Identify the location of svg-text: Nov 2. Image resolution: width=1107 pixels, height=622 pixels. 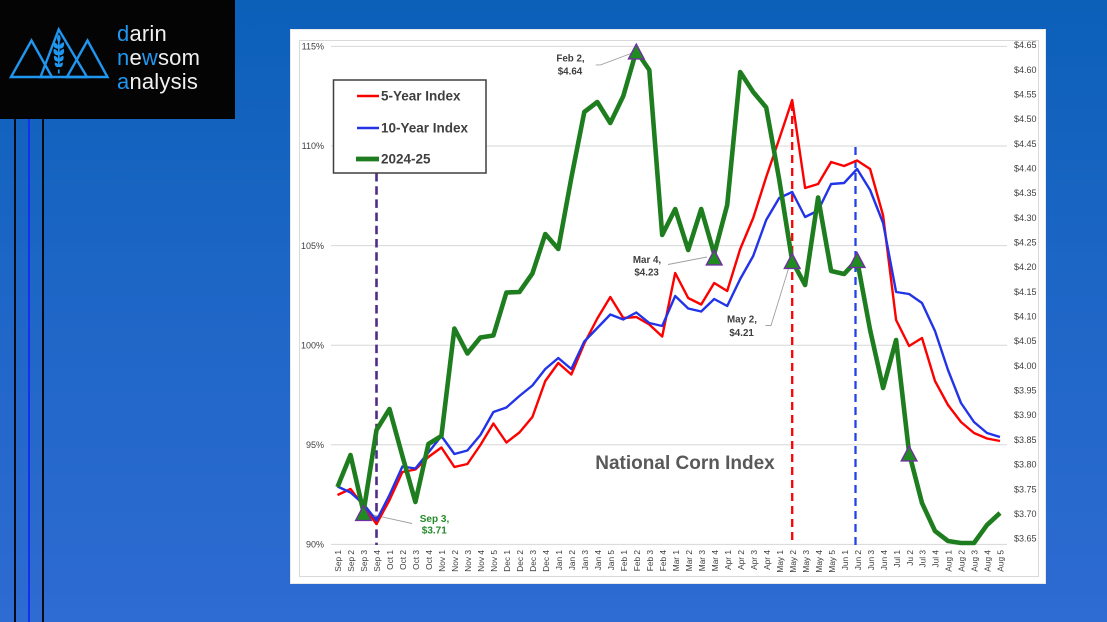
(455, 561).